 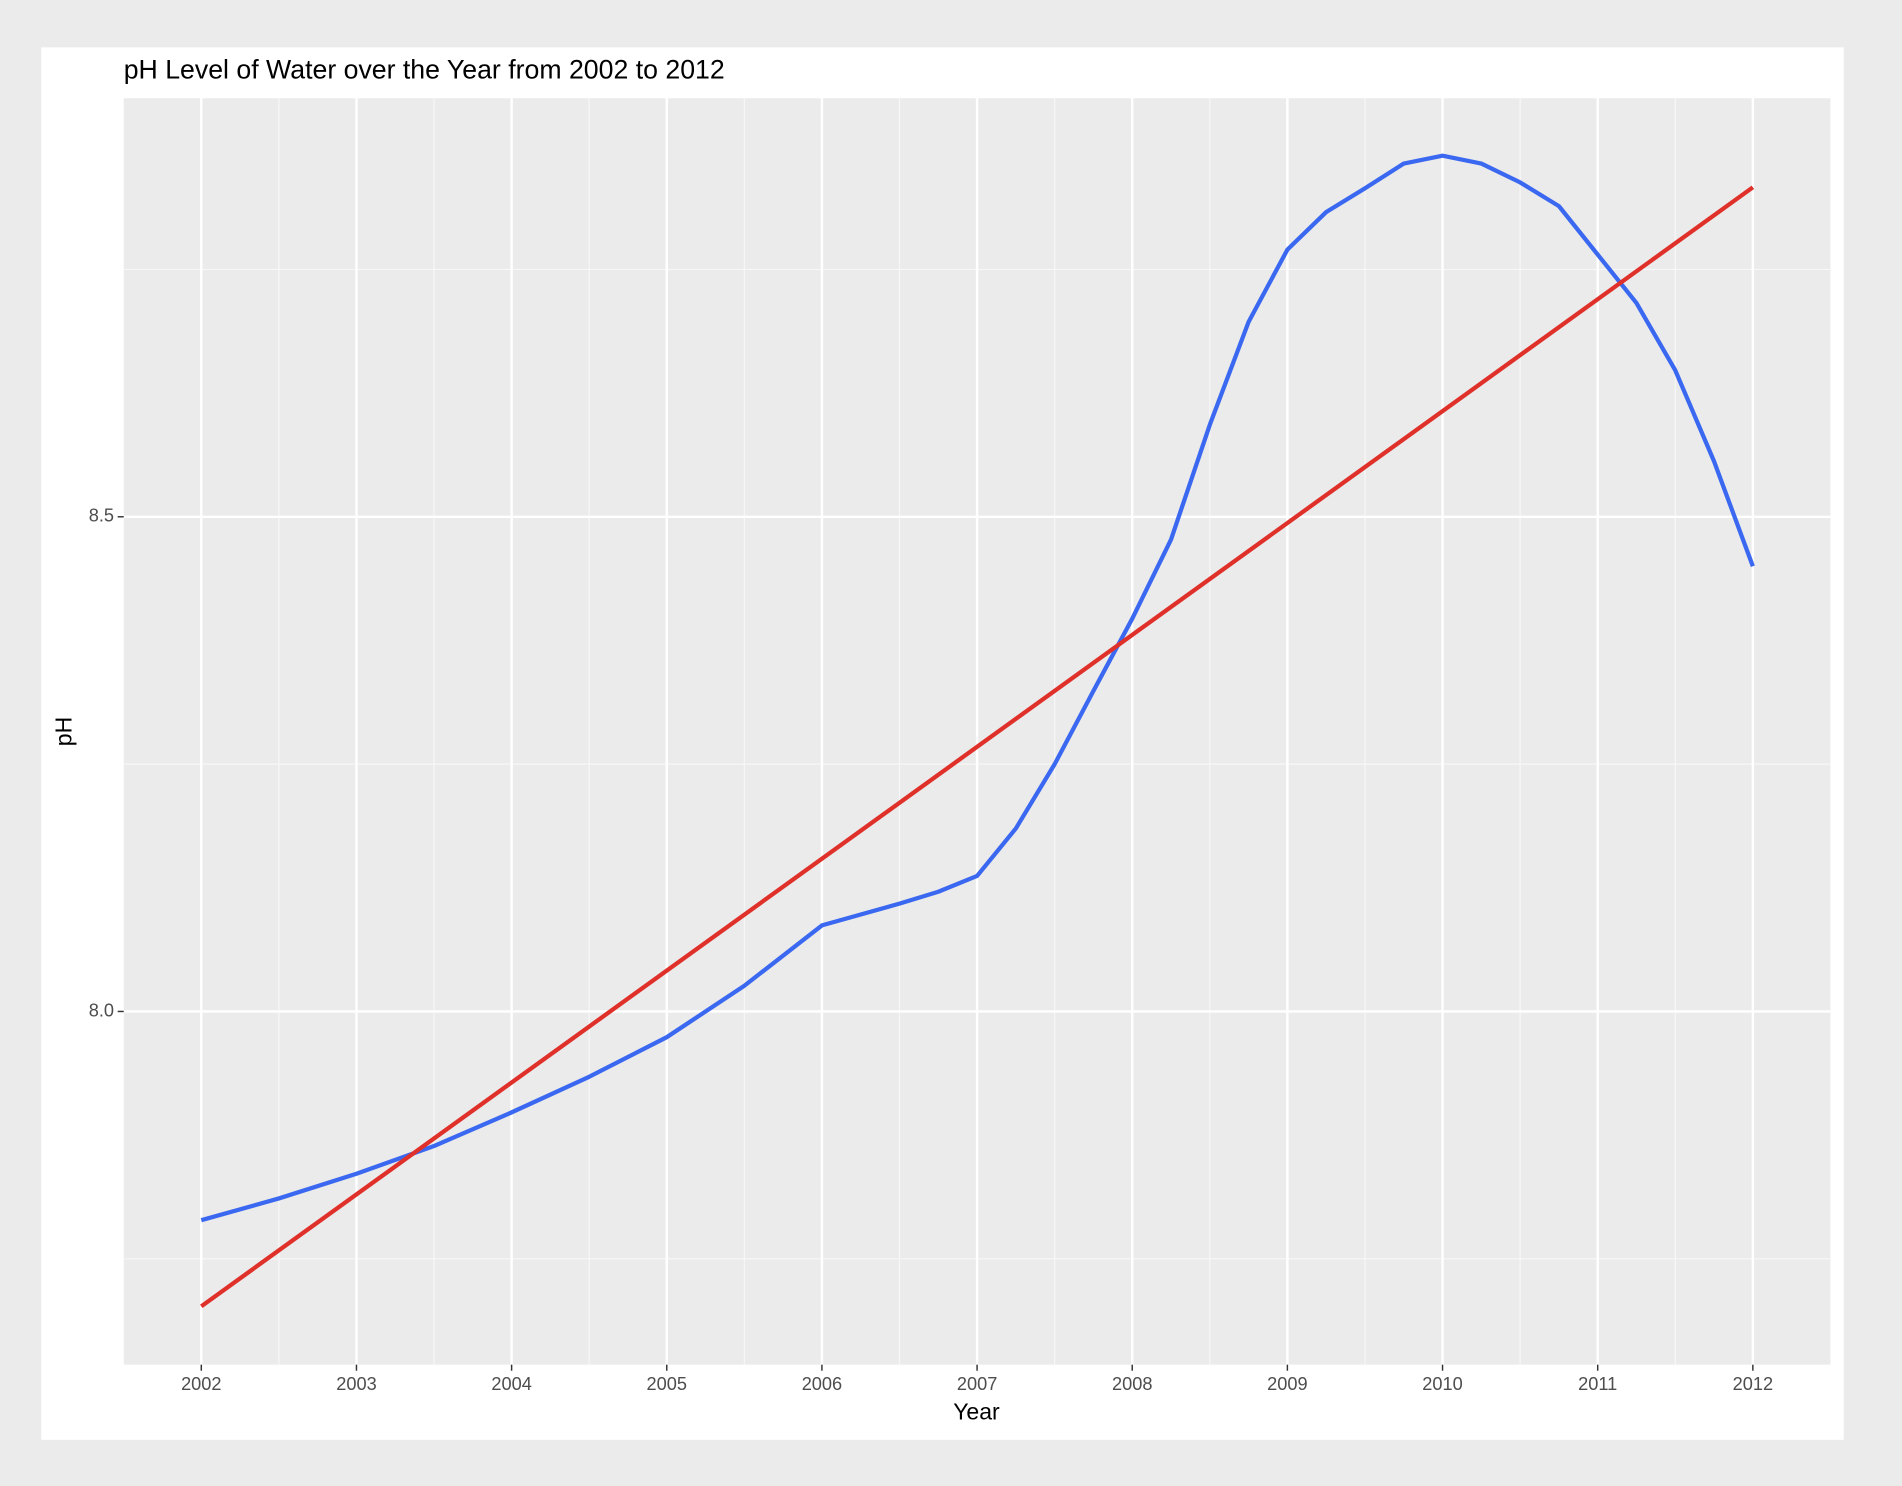 I want to click on x-tick-label: 2002, so click(x=201, y=1384).